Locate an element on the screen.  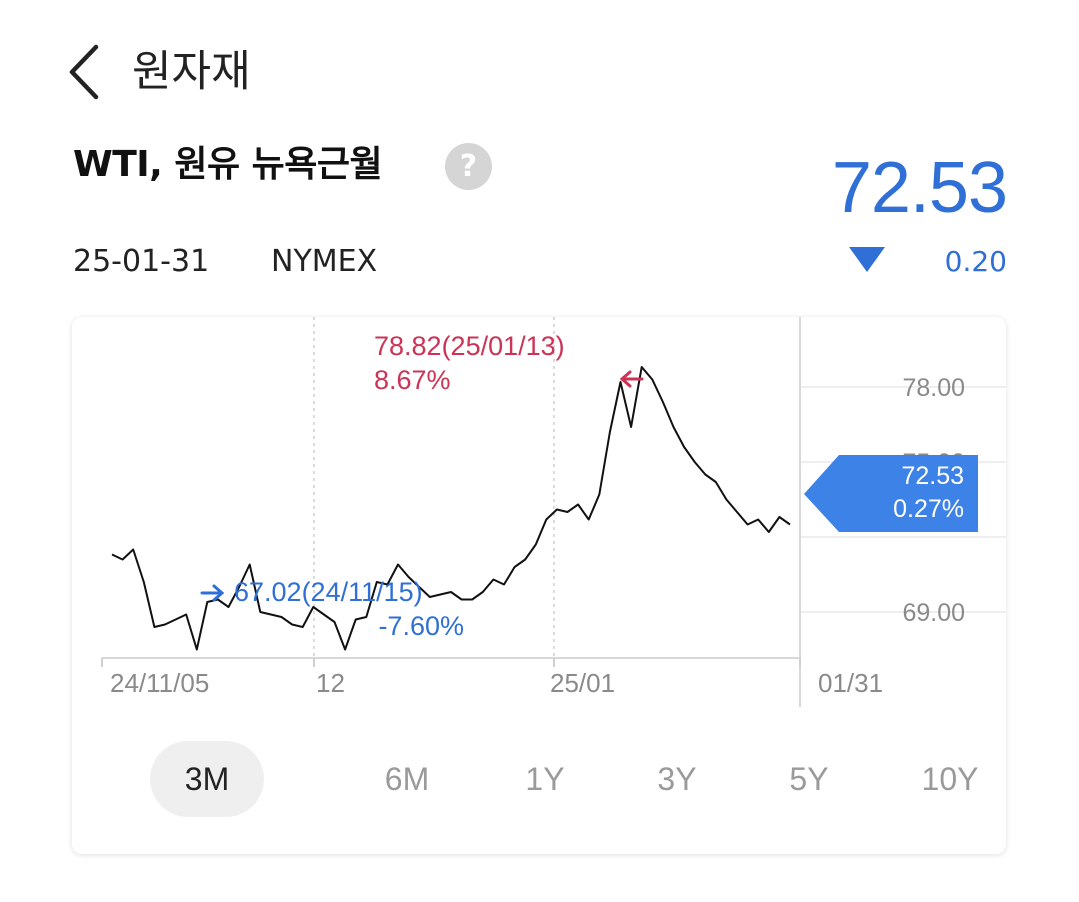
x-tick-label: 24/11/05 is located at coordinates (159, 683).